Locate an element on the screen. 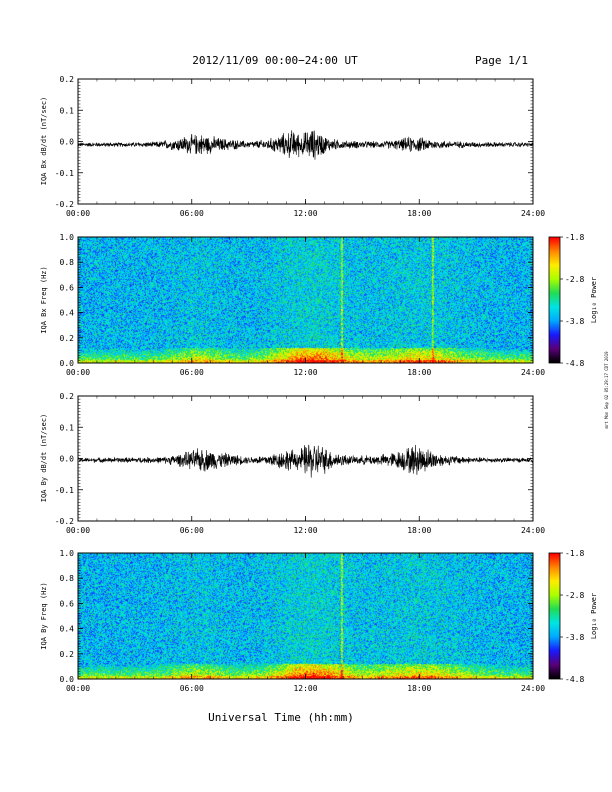 This screenshot has width=612, height=792. x-axis-label: Universal Time (hh:mm) is located at coordinates (281, 717).